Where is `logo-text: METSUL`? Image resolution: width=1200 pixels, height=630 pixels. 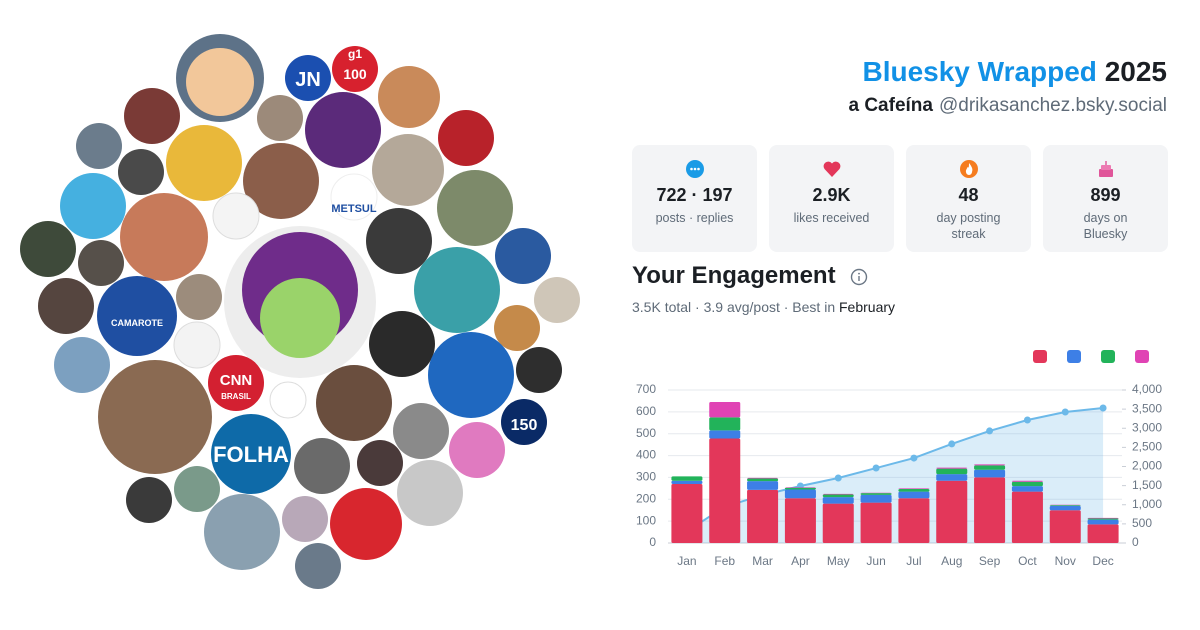 logo-text: METSUL is located at coordinates (354, 209).